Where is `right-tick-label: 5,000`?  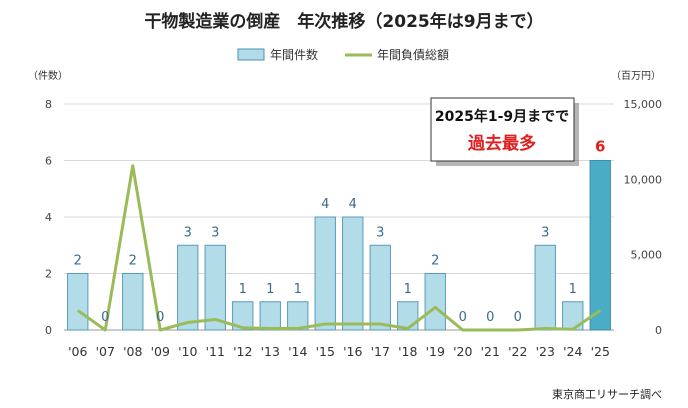 right-tick-label: 5,000 is located at coordinates (647, 255).